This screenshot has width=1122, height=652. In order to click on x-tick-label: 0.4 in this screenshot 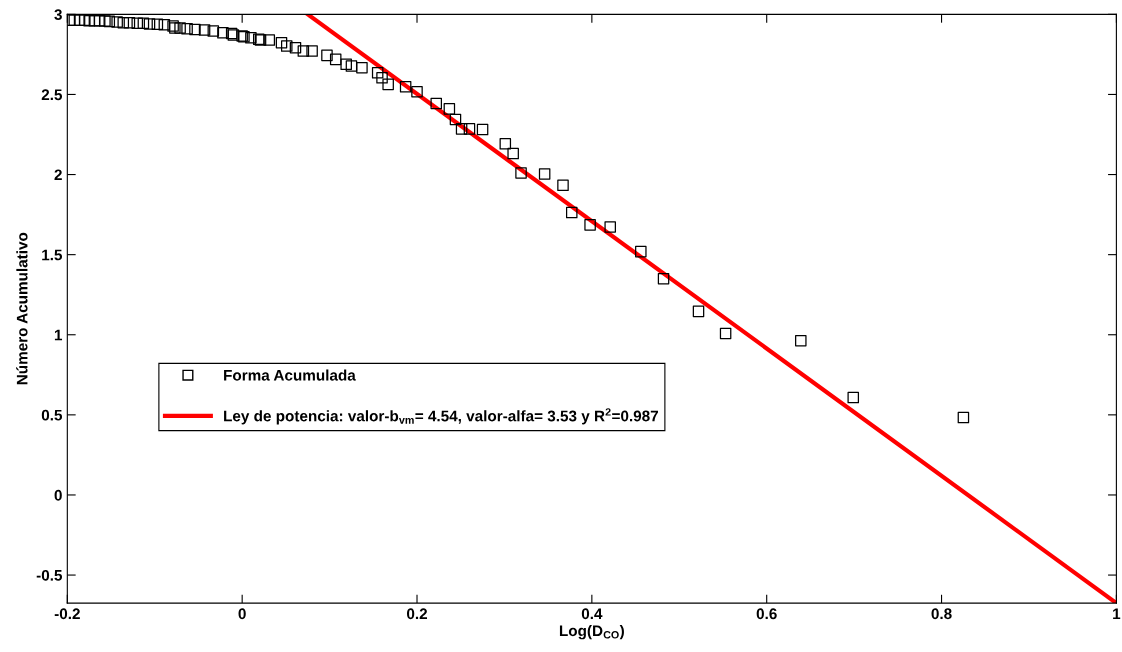, I will do `click(592, 614)`.